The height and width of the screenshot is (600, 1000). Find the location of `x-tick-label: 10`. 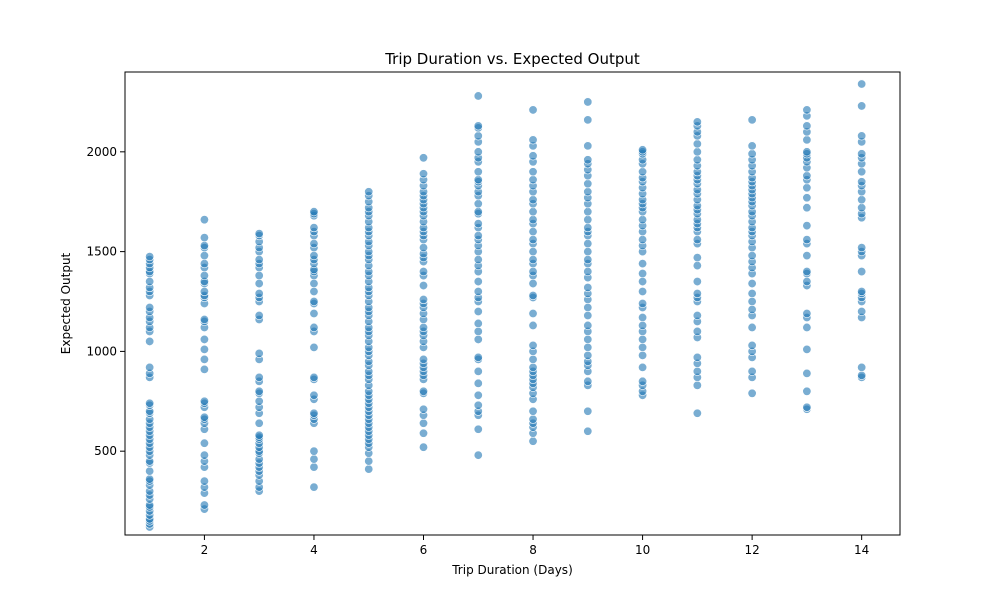

x-tick-label: 10 is located at coordinates (642, 550).